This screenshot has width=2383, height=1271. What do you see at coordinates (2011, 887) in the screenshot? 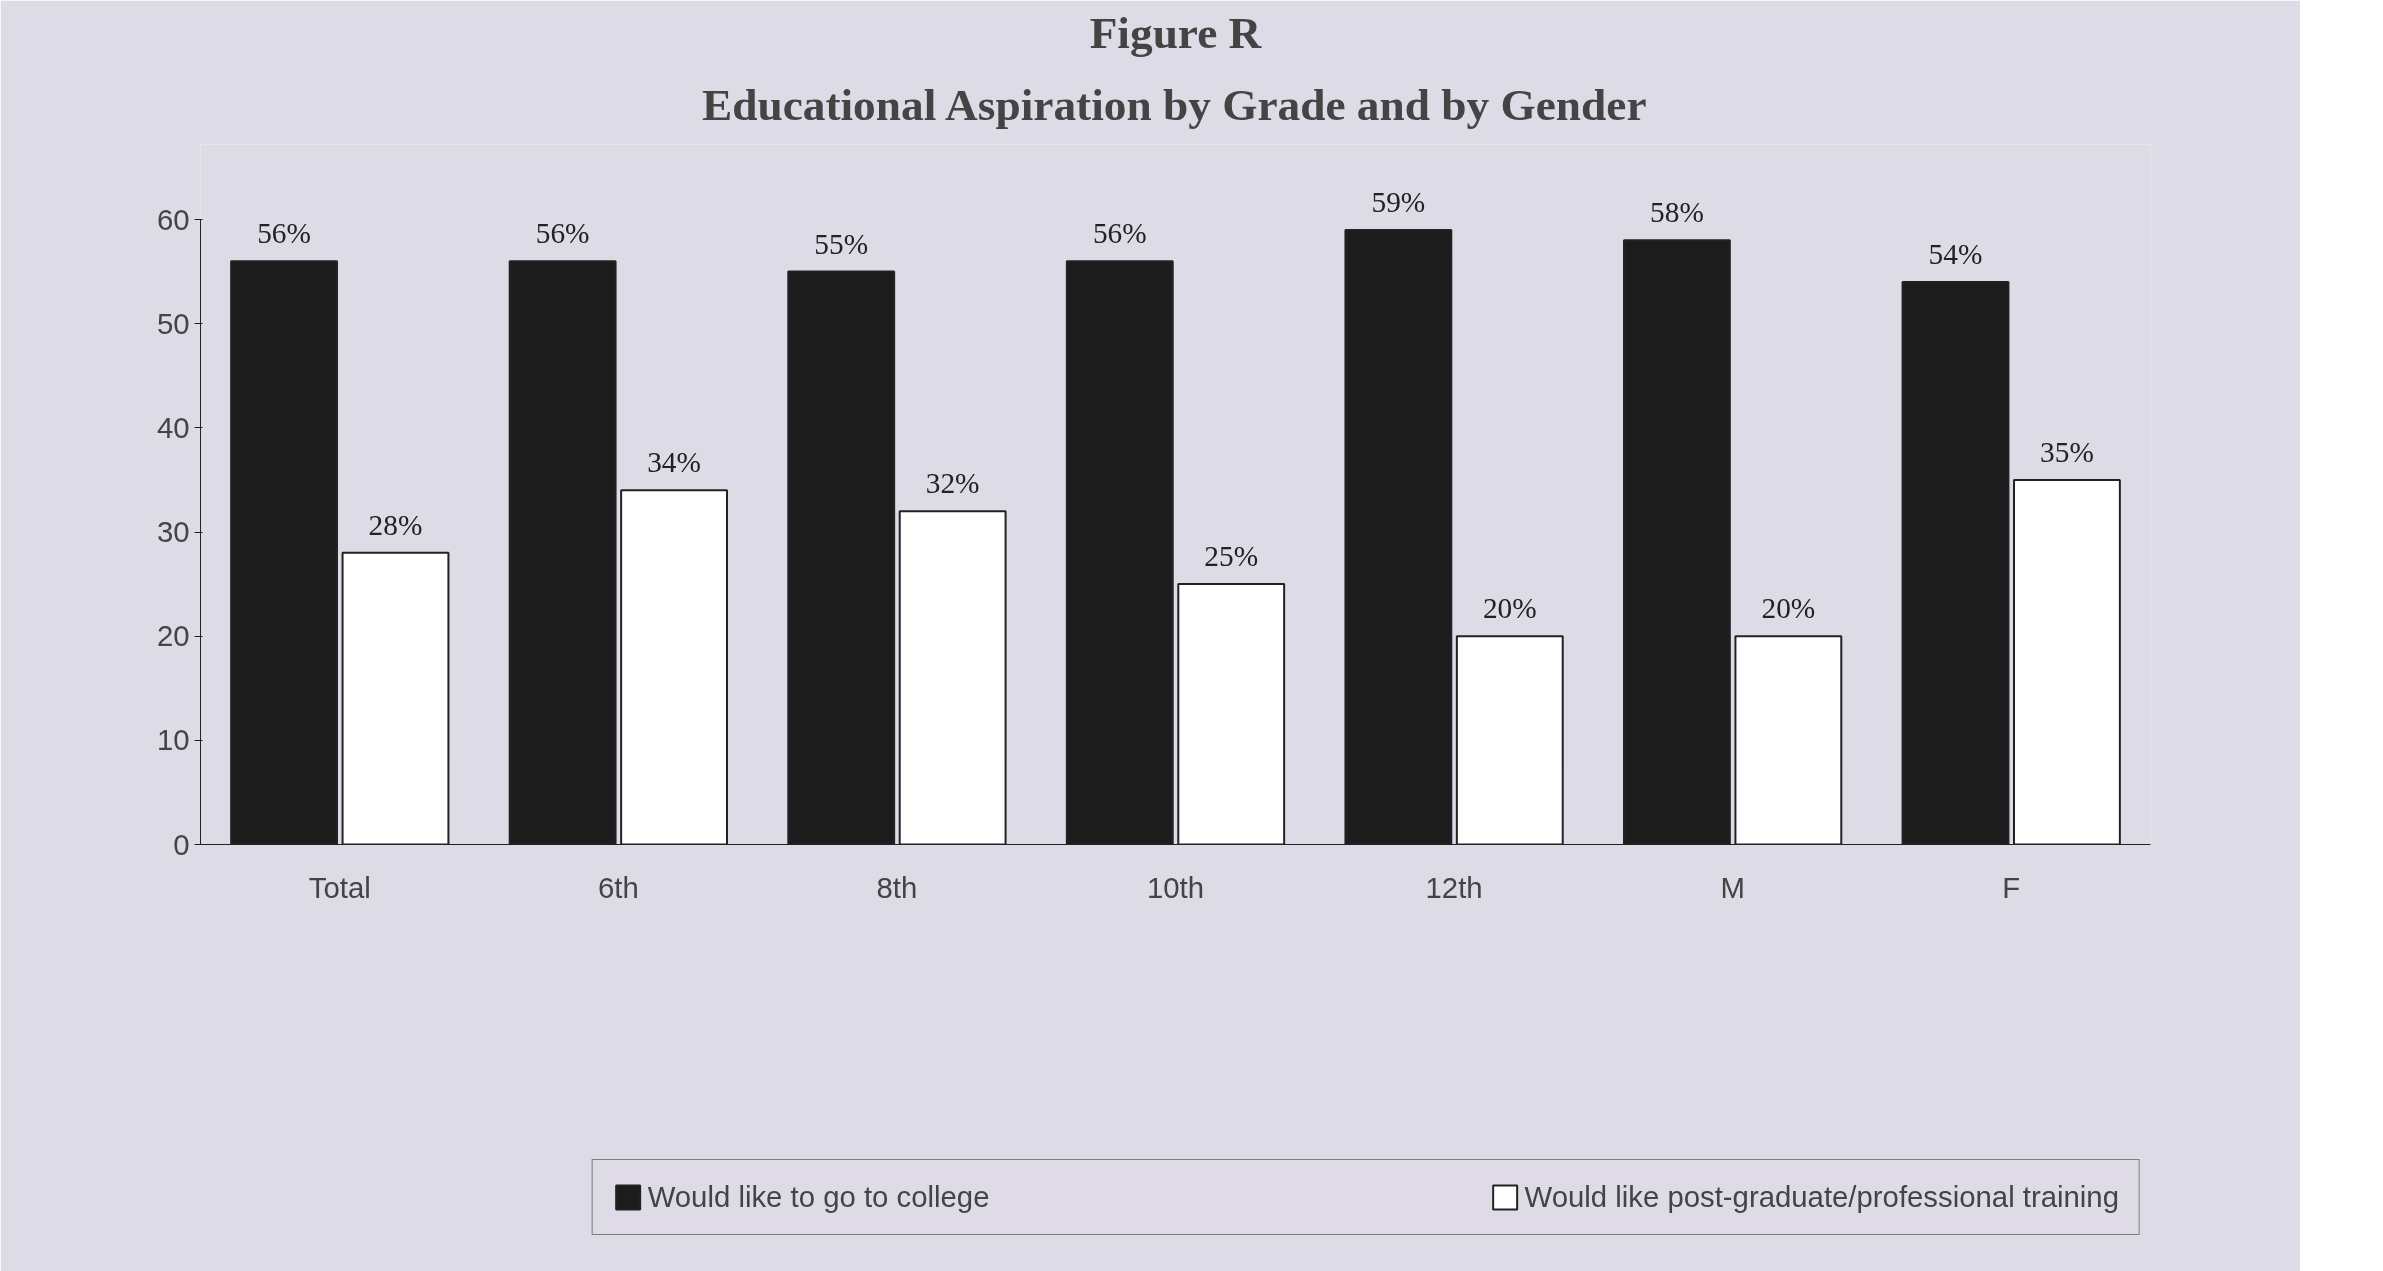
I see `x-tick-label: F` at bounding box center [2011, 887].